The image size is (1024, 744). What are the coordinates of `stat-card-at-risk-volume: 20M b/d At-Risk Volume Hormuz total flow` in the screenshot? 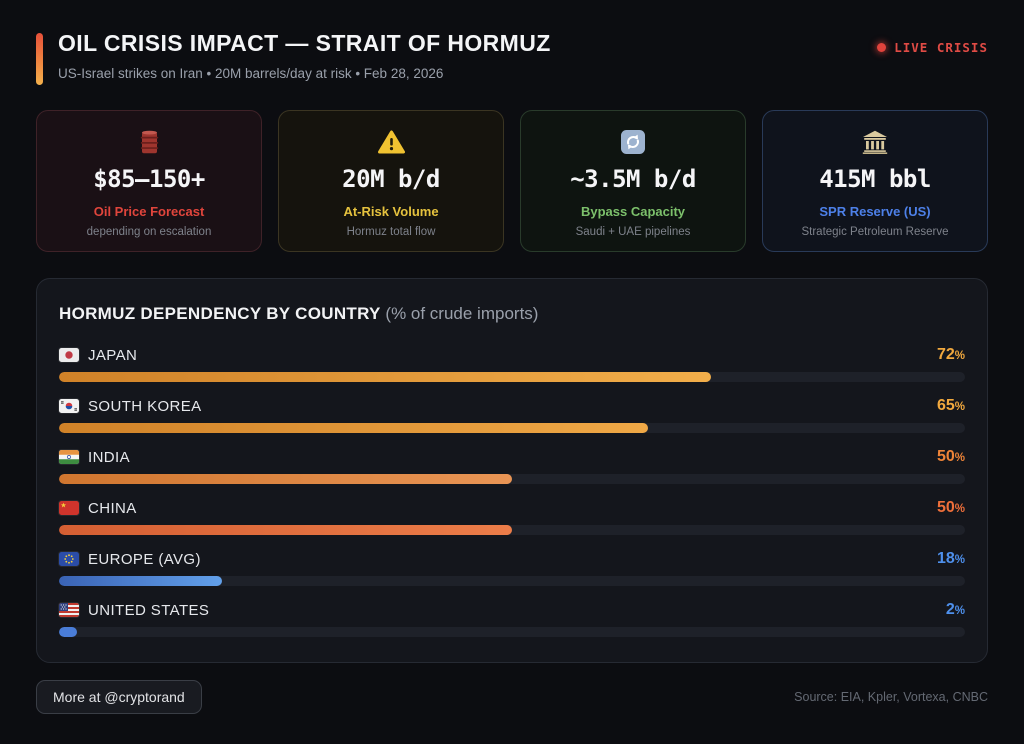 It's located at (391, 181).